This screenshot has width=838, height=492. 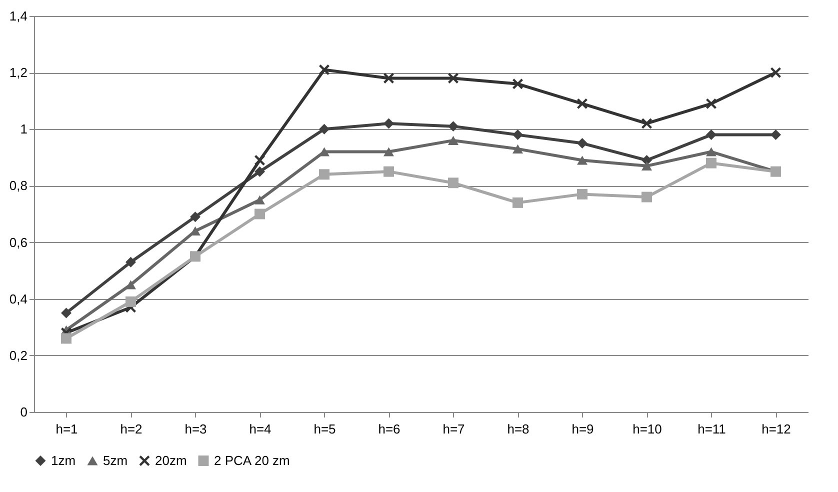 I want to click on x-tick-label: h=5, so click(x=325, y=429).